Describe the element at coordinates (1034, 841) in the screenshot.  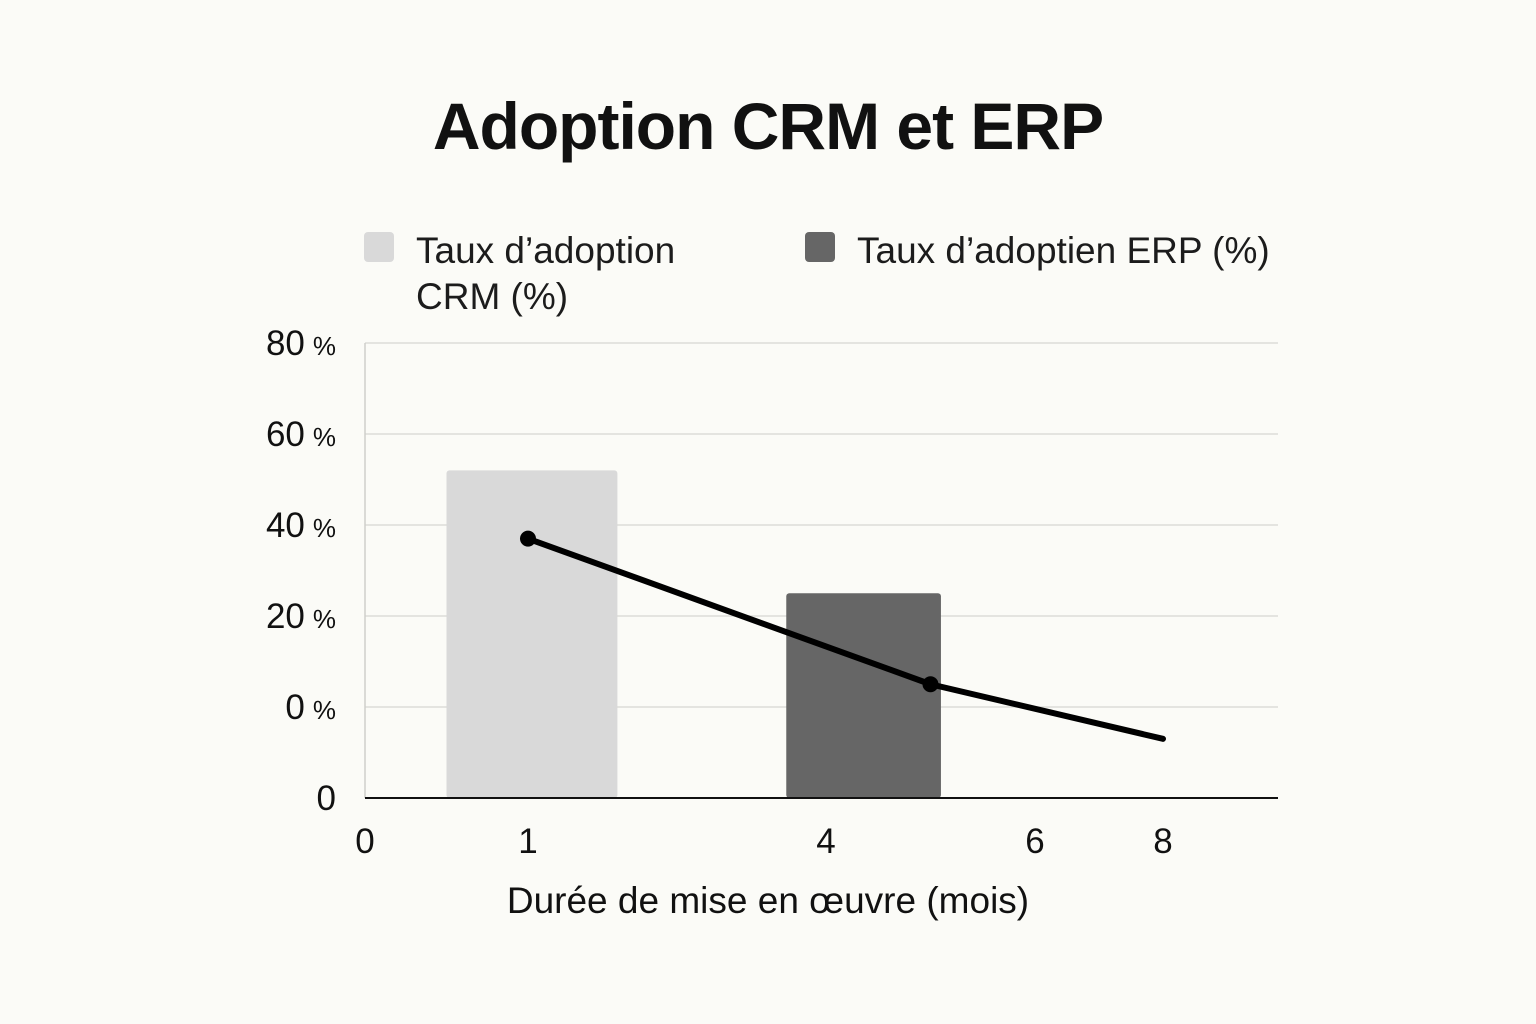
I see `x-tick-label-3: 6` at that location.